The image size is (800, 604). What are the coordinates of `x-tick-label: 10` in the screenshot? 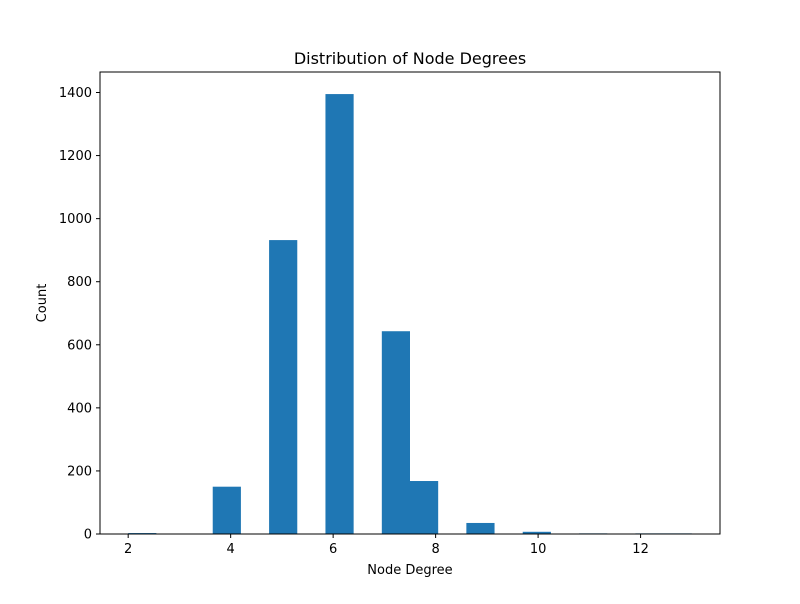 It's located at (538, 549).